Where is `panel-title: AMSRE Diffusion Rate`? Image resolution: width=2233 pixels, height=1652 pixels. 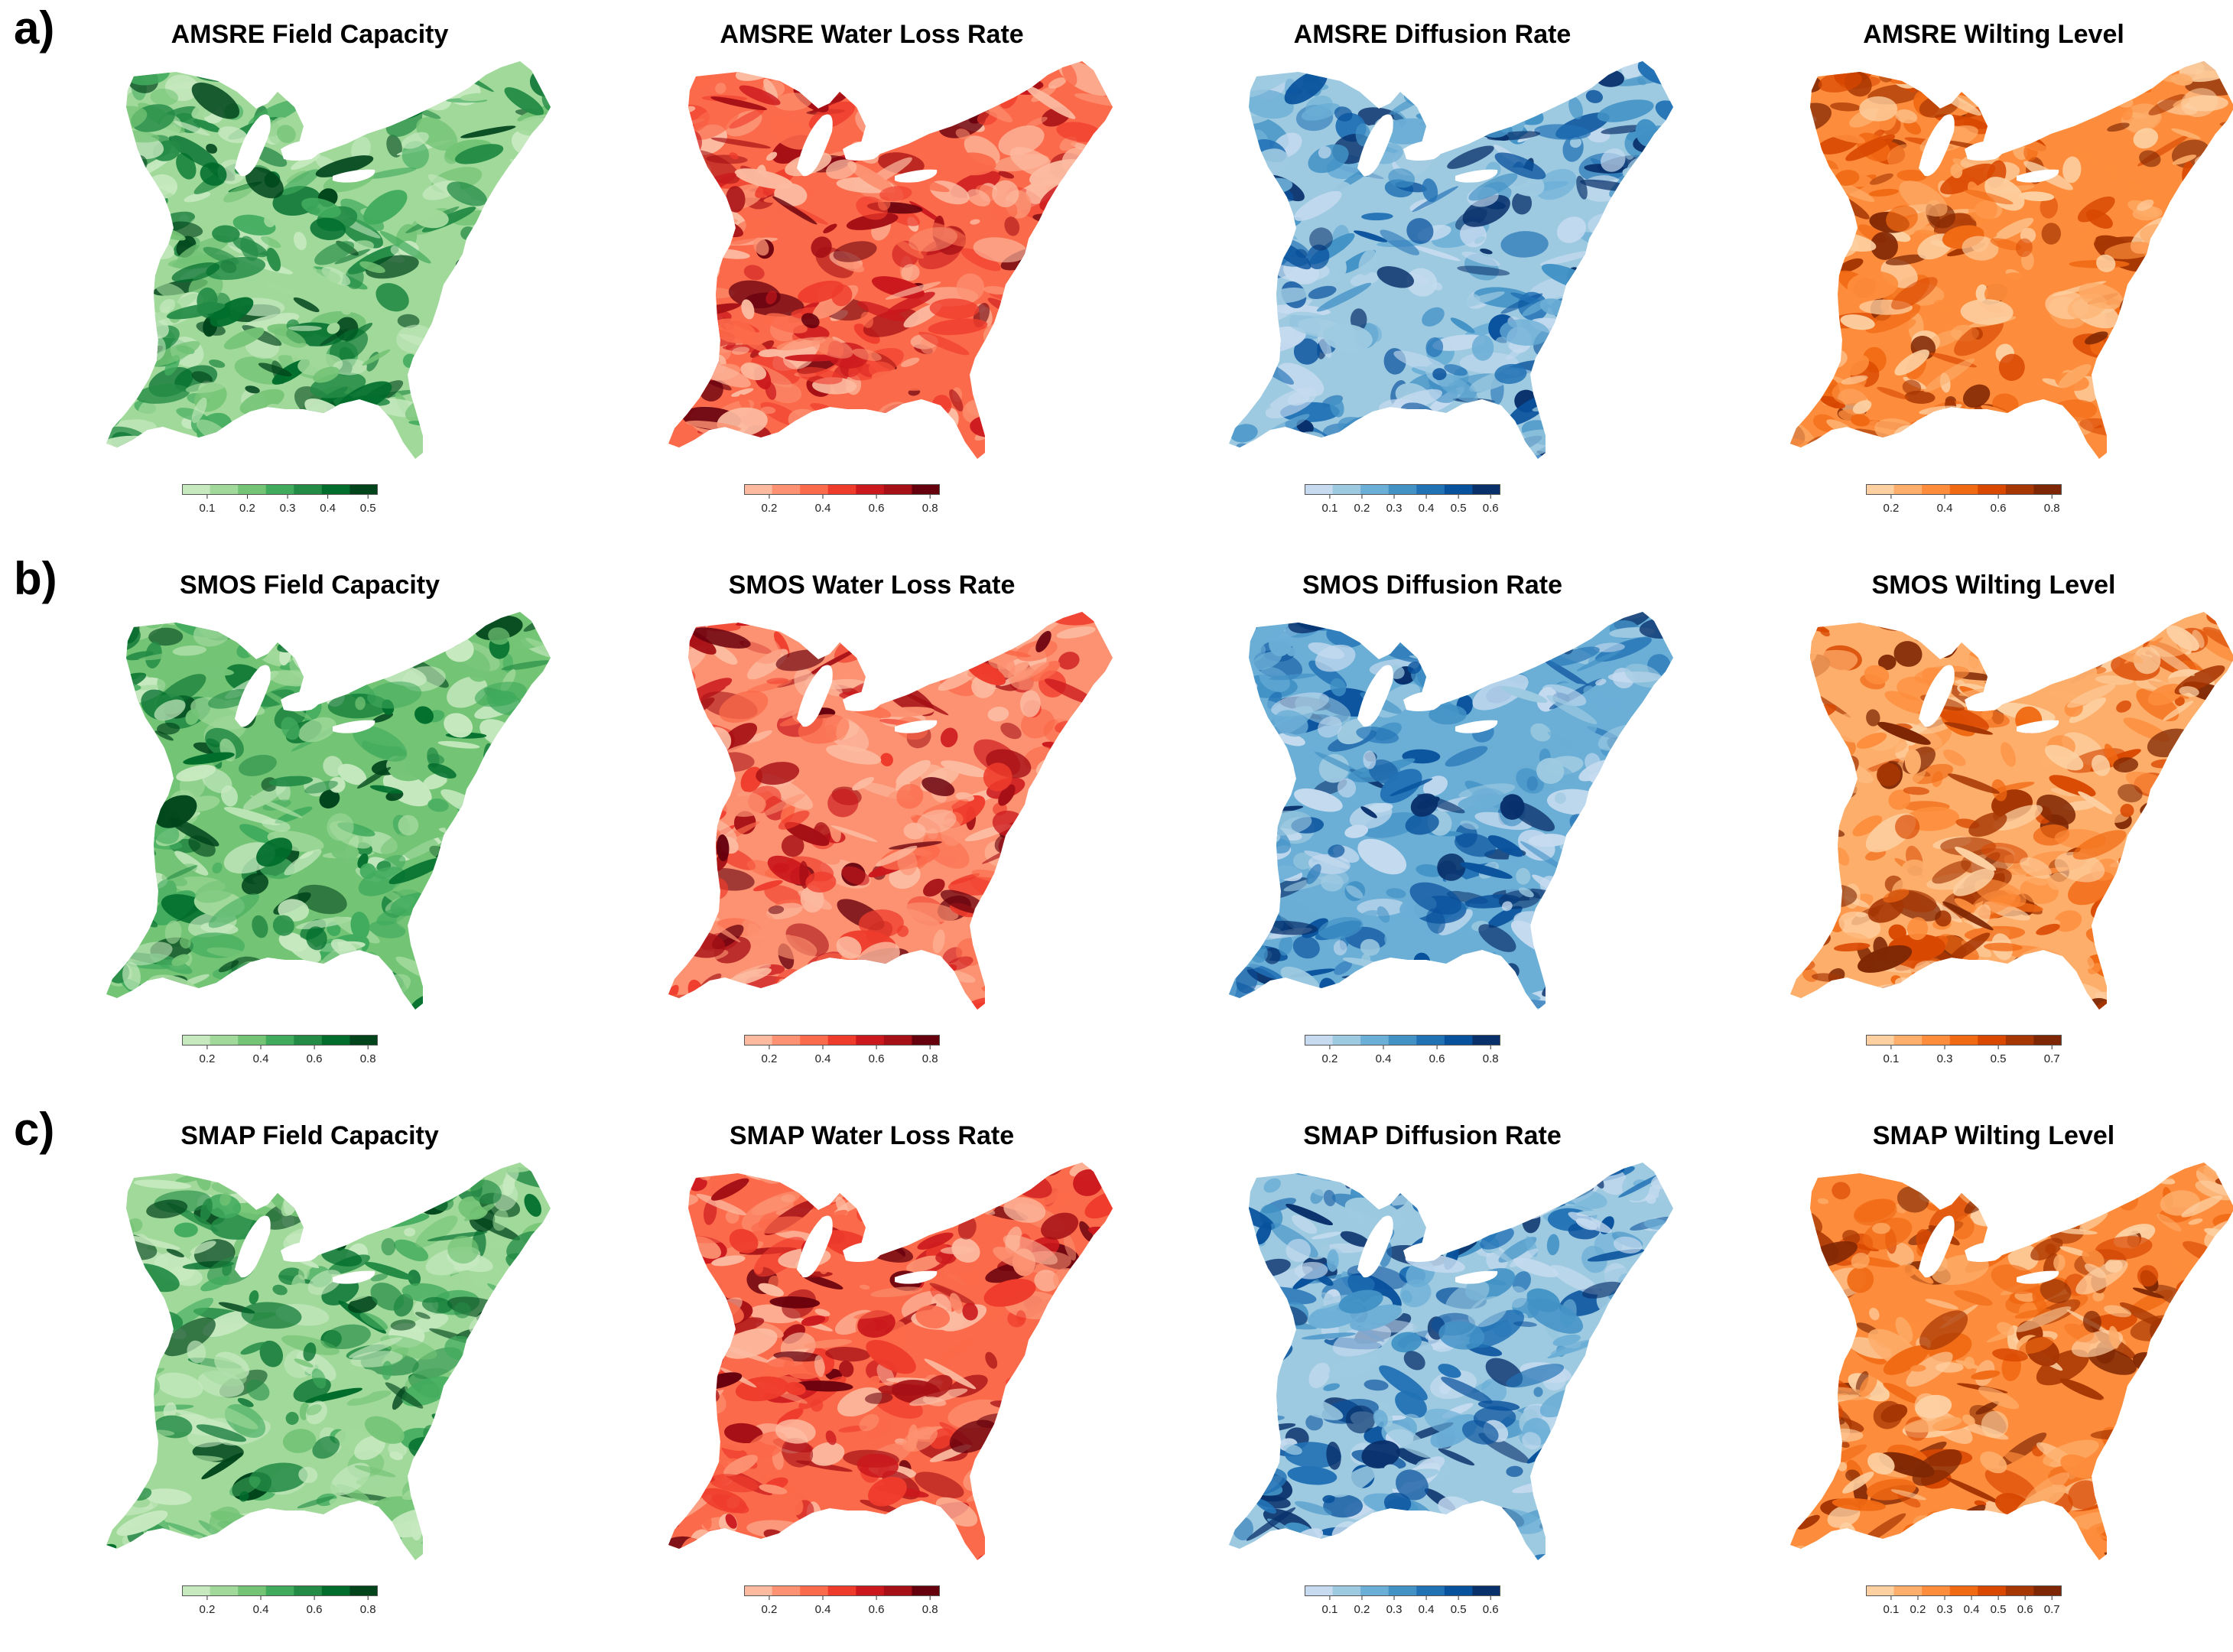
panel-title: AMSRE Diffusion Rate is located at coordinates (1432, 35).